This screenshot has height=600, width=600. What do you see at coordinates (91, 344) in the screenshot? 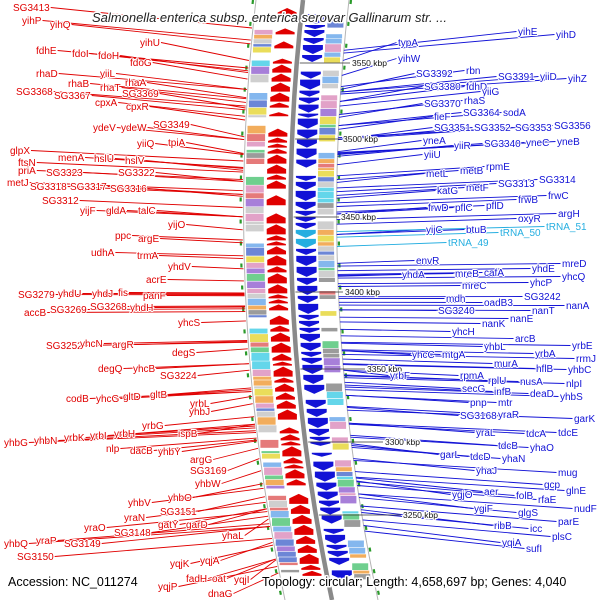
I see `gene-label: yhcN` at bounding box center [91, 344].